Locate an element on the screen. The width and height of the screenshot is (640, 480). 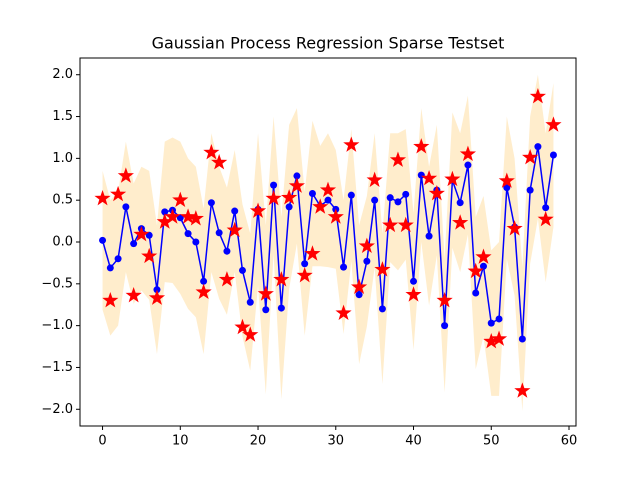
y-tick-label: −2.0 is located at coordinates (57, 409).